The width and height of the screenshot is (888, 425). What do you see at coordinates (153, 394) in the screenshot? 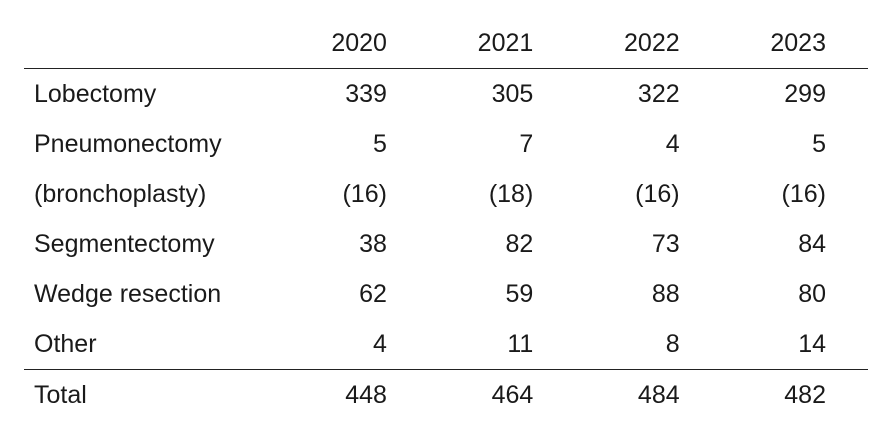
I see `total-label: Total` at bounding box center [153, 394].